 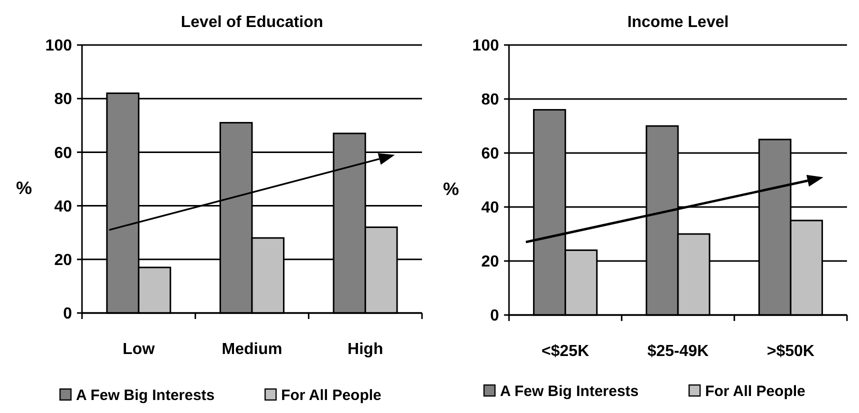 What do you see at coordinates (366, 349) in the screenshot?
I see `x-tick-label: High` at bounding box center [366, 349].